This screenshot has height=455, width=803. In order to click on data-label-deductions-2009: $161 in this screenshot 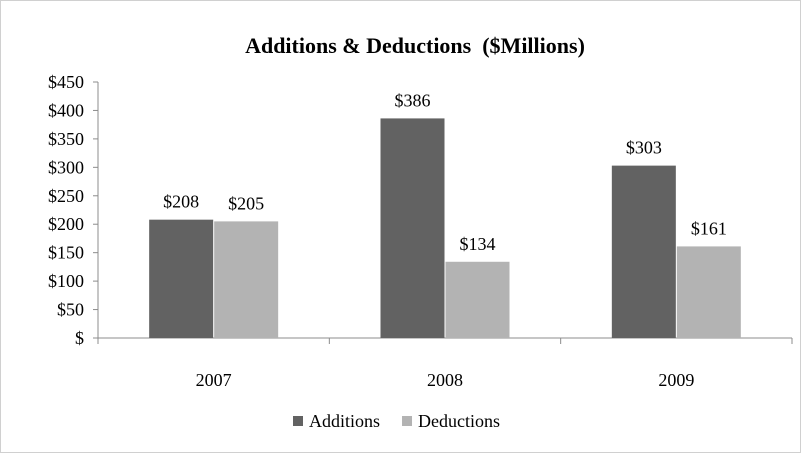, I will do `click(709, 228)`.